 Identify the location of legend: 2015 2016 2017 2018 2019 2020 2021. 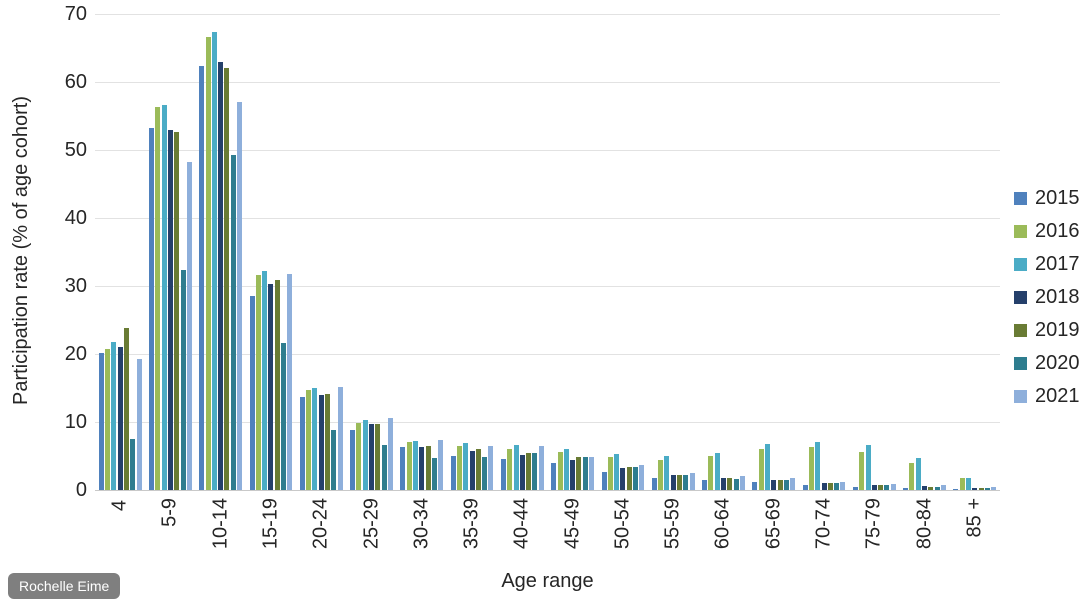
(1047, 297).